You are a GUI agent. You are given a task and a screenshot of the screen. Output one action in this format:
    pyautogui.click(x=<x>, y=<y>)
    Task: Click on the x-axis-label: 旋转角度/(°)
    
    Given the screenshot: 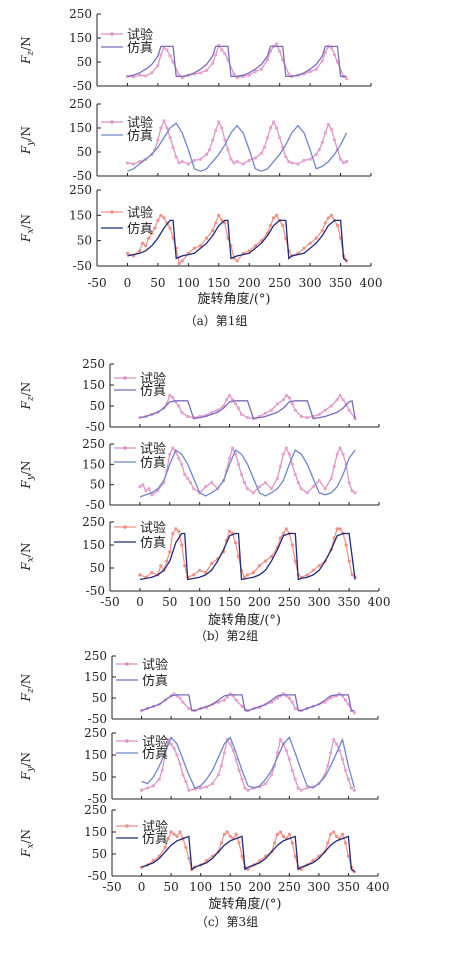 What is the action you would take?
    pyautogui.click(x=244, y=620)
    